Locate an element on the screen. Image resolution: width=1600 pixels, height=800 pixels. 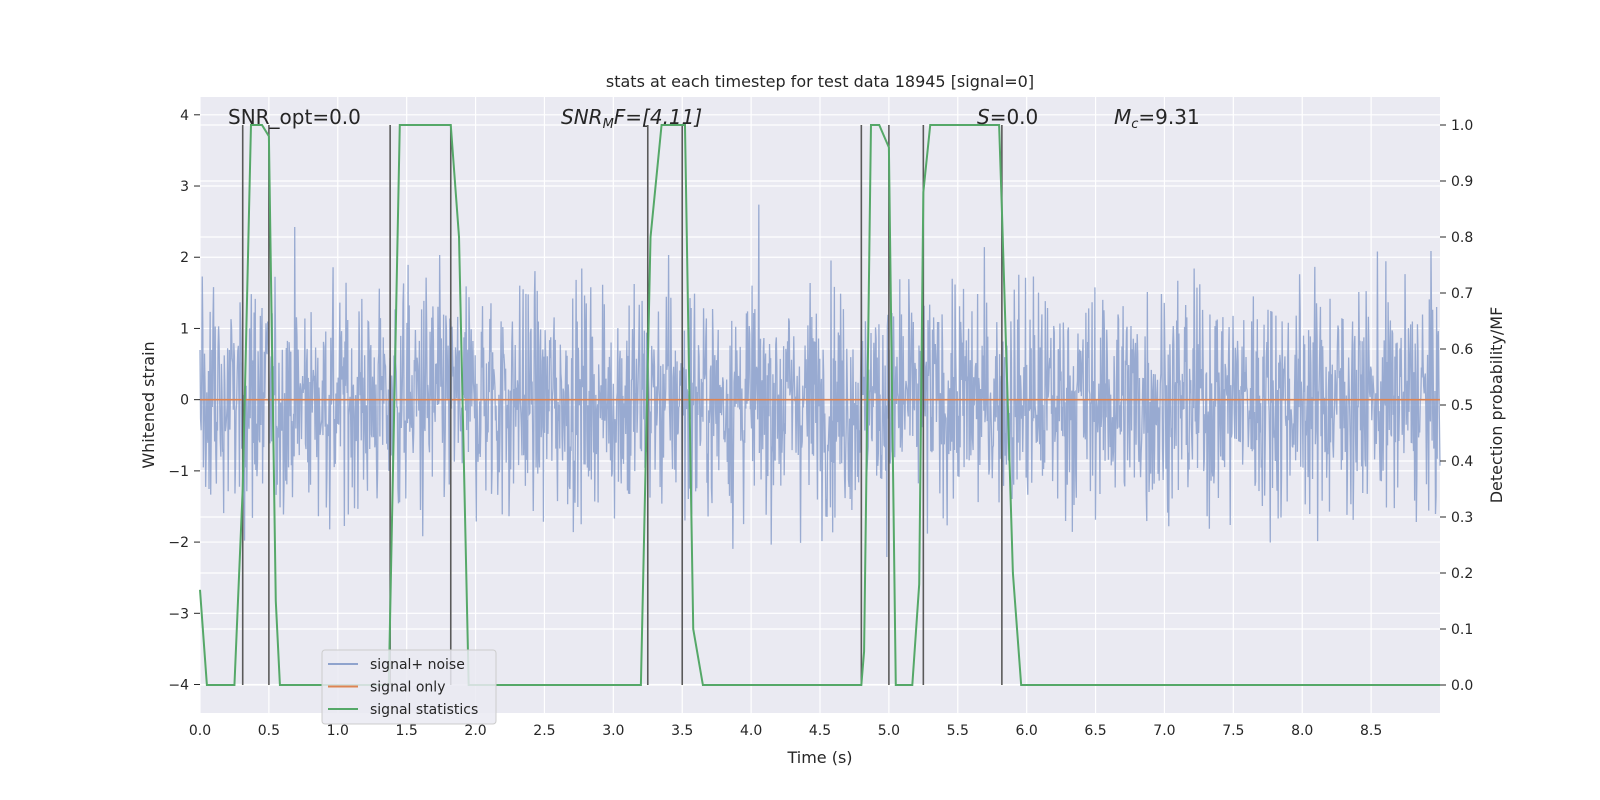
x-tick-label: 6.0 is located at coordinates (1027, 731).